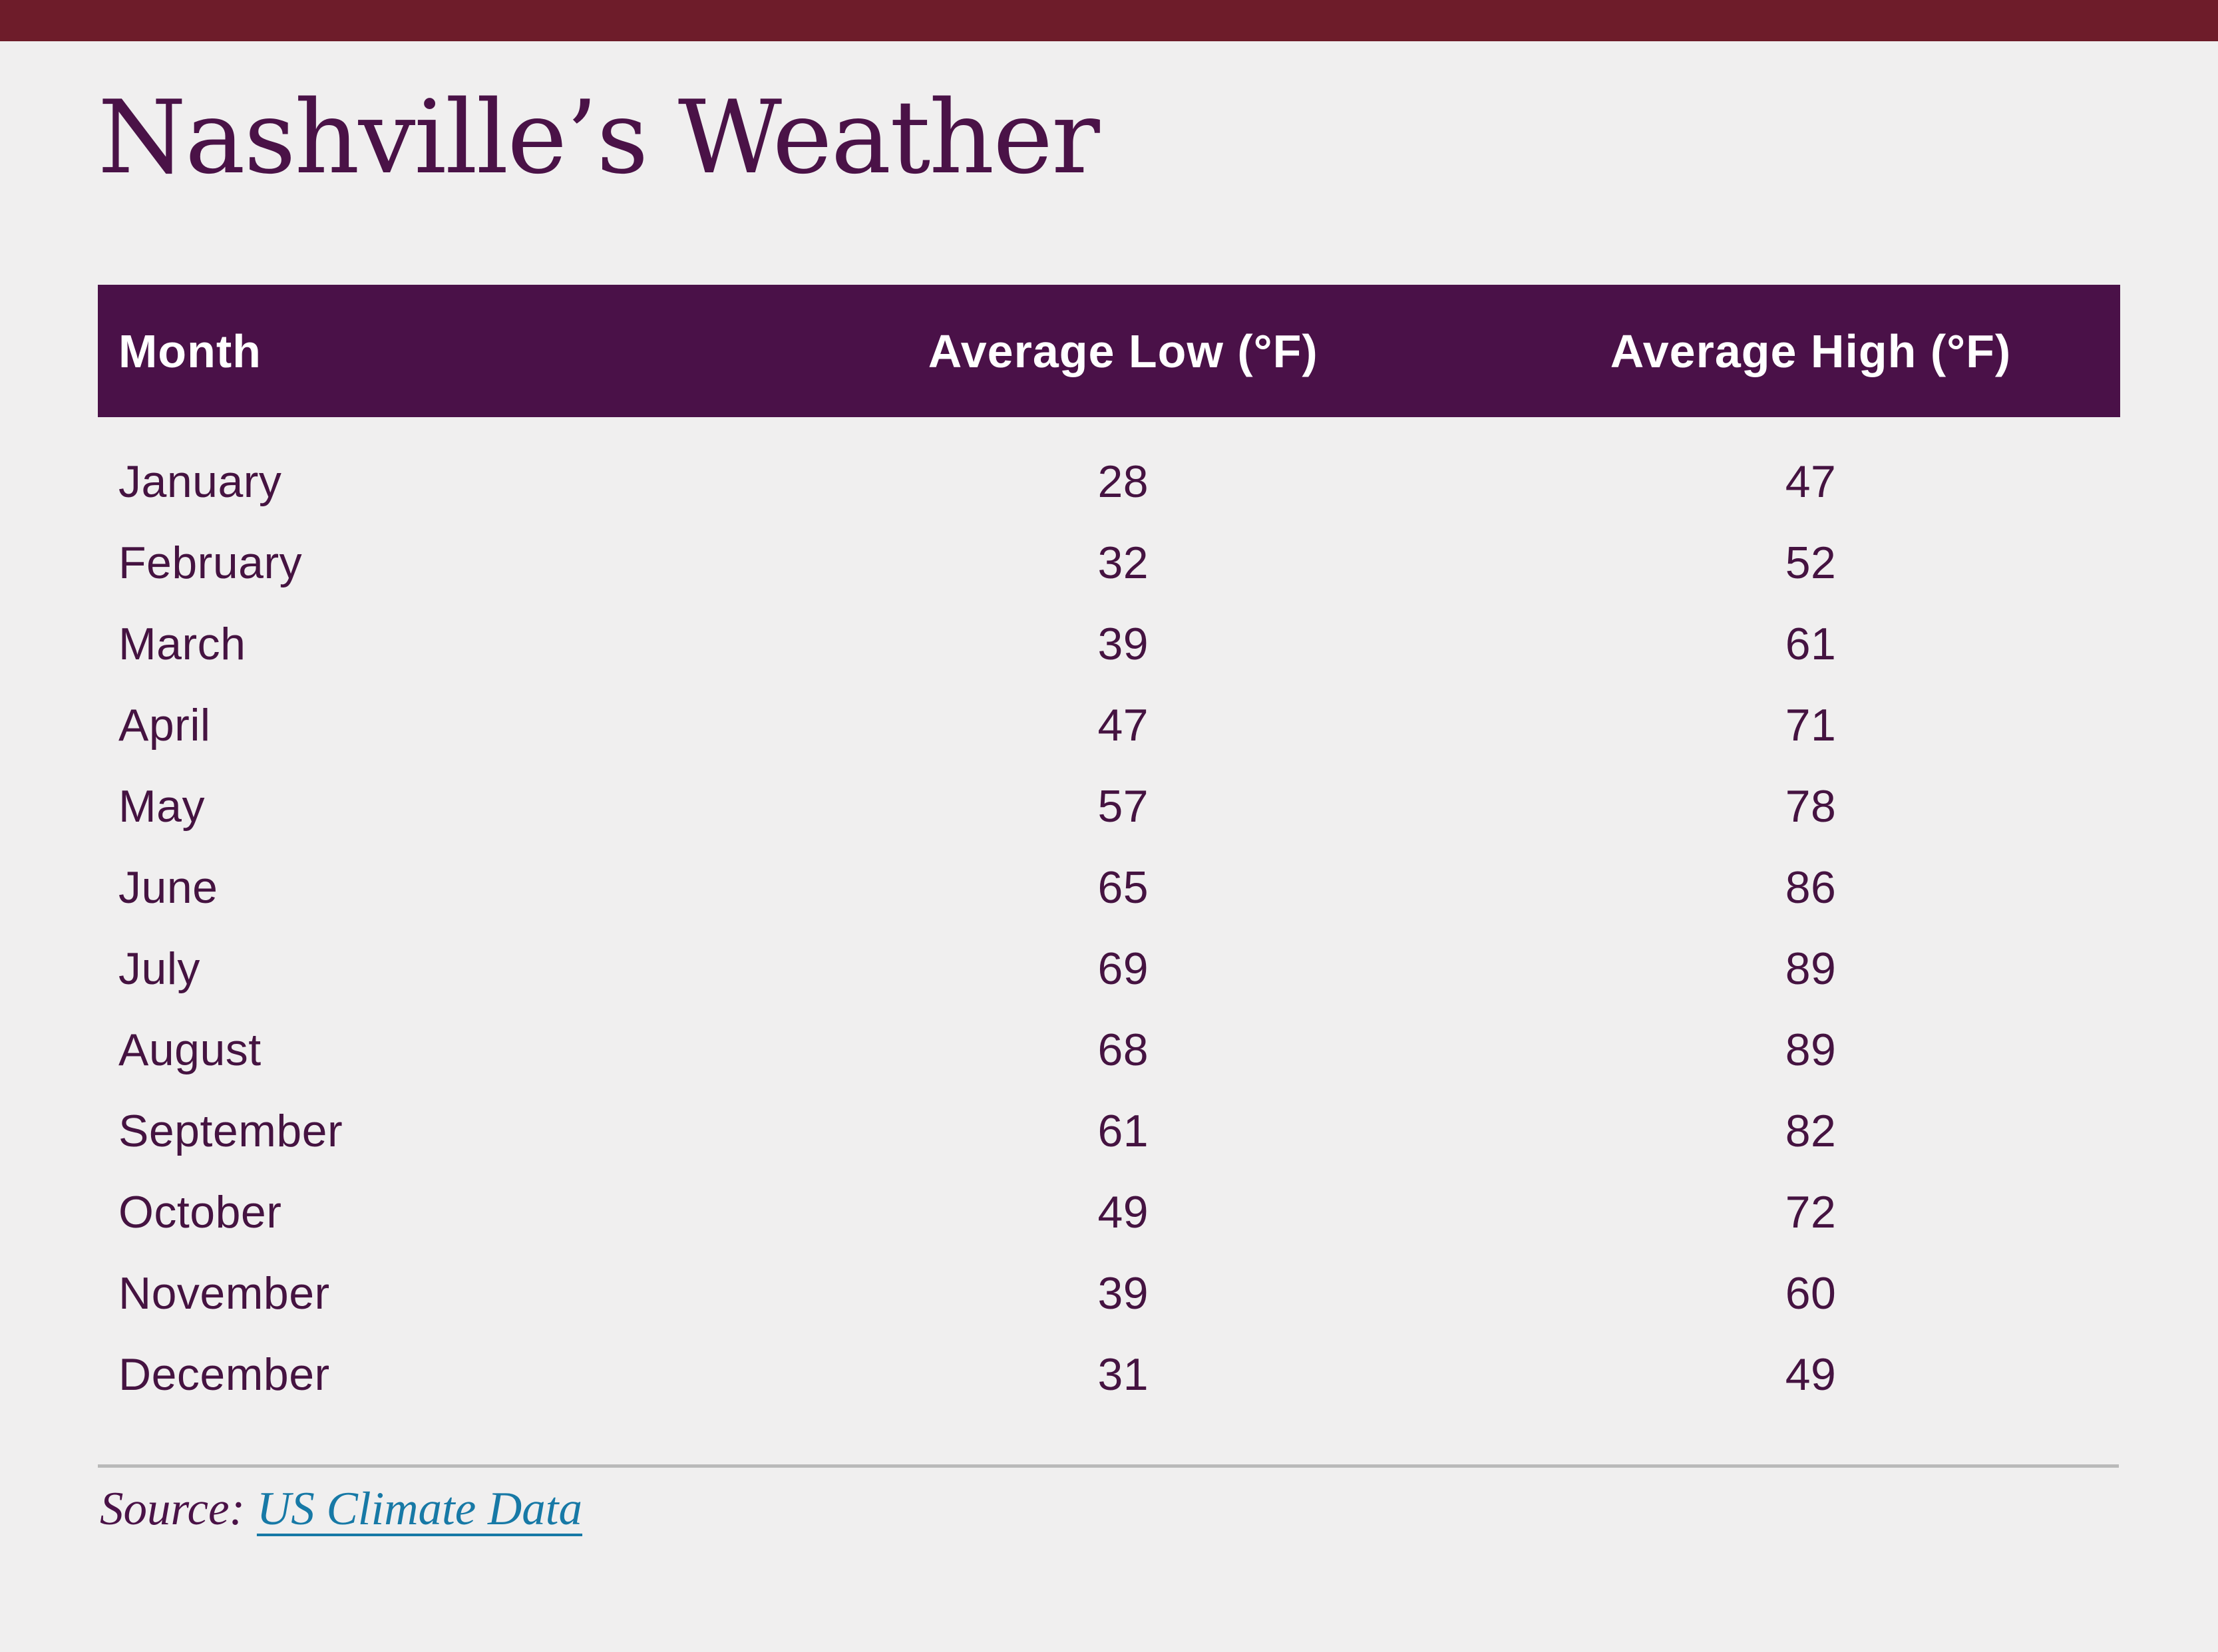 Image resolution: width=2218 pixels, height=1652 pixels. I want to click on month-cell: May, so click(161, 807).